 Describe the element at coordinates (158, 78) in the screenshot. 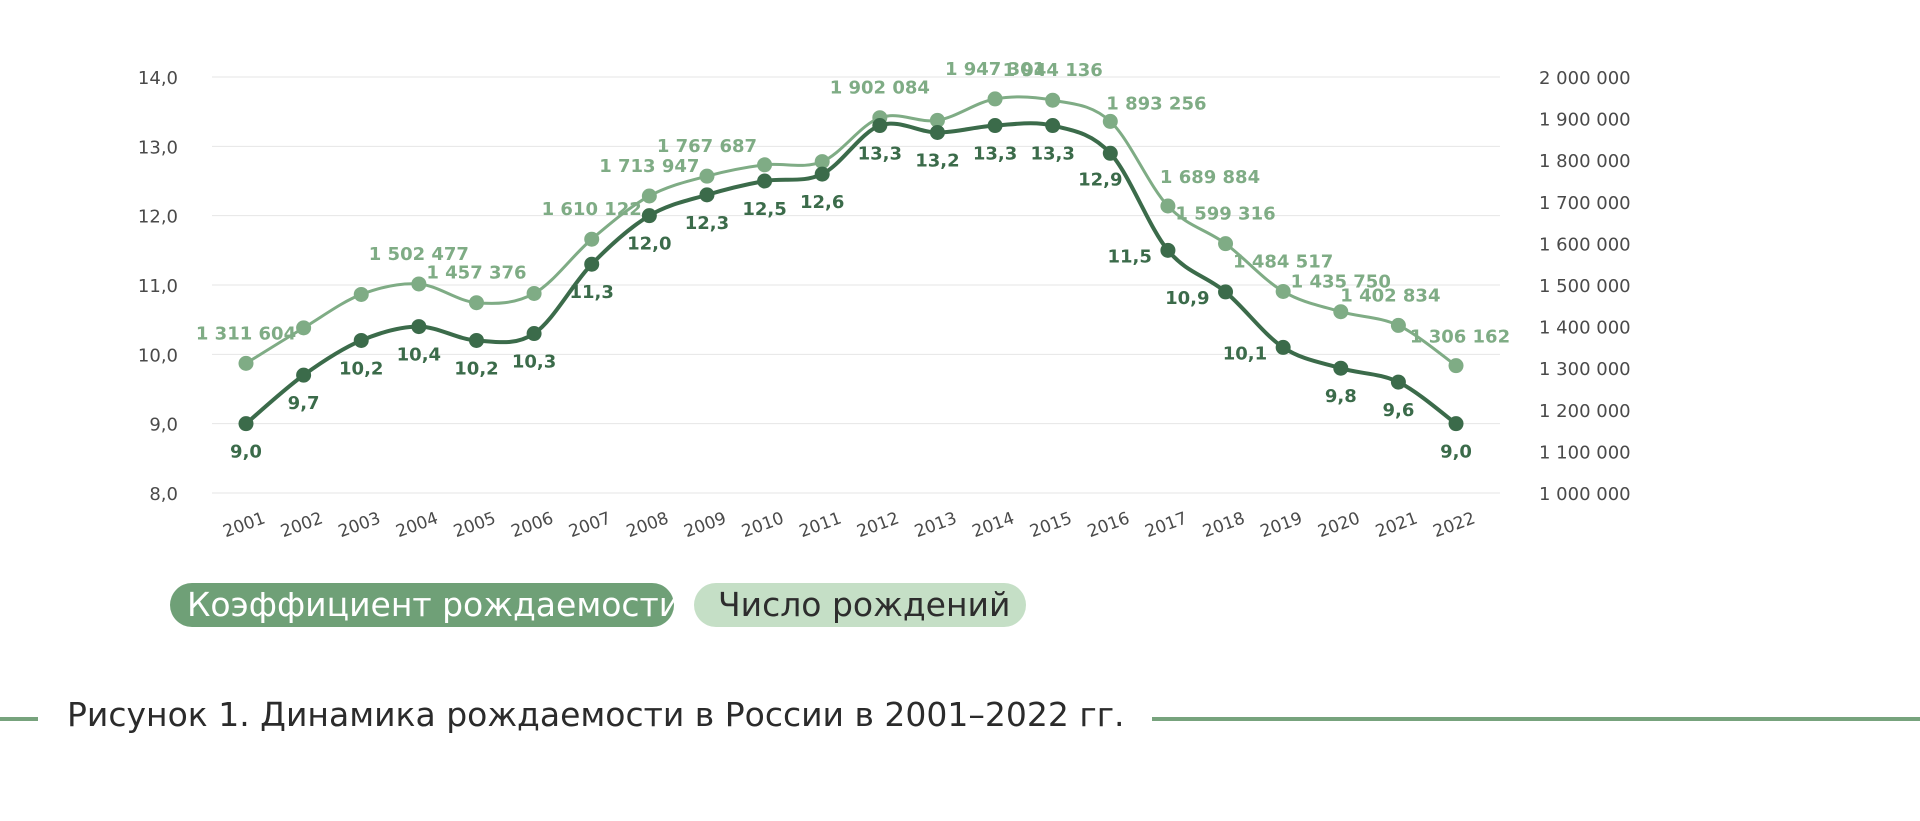

I see `y-left-tick-label: 14,0` at that location.